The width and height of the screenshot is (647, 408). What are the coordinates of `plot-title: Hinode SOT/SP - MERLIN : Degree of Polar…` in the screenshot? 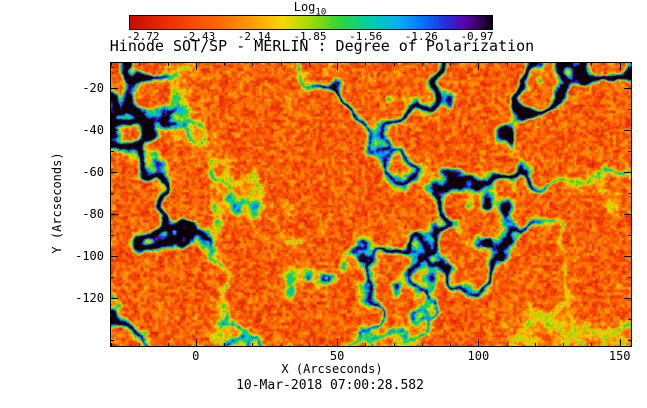 It's located at (322, 46).